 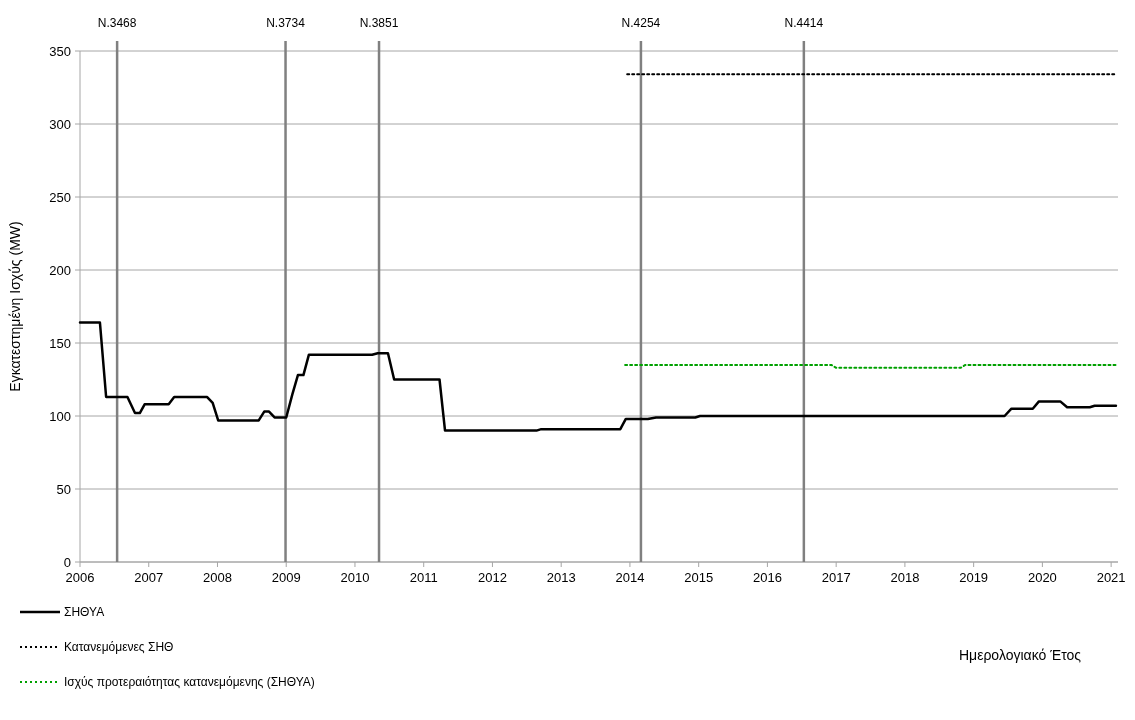 I want to click on x-tick-label: 2017, so click(x=836, y=577).